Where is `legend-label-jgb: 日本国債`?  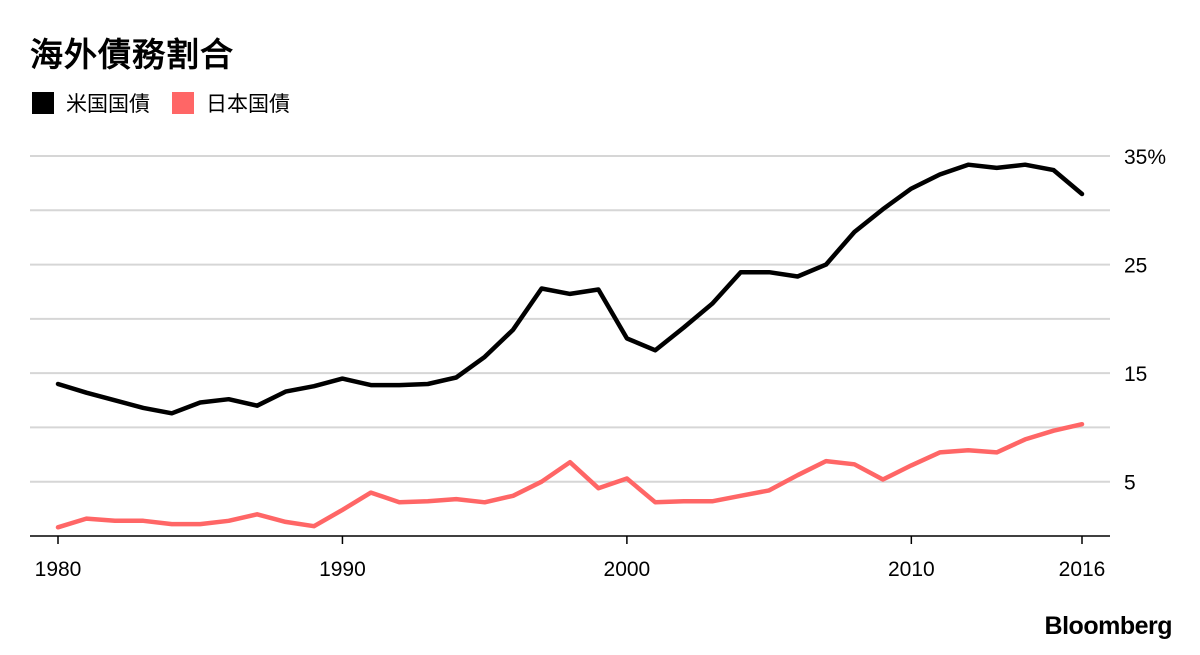 legend-label-jgb: 日本国債 is located at coordinates (248, 104).